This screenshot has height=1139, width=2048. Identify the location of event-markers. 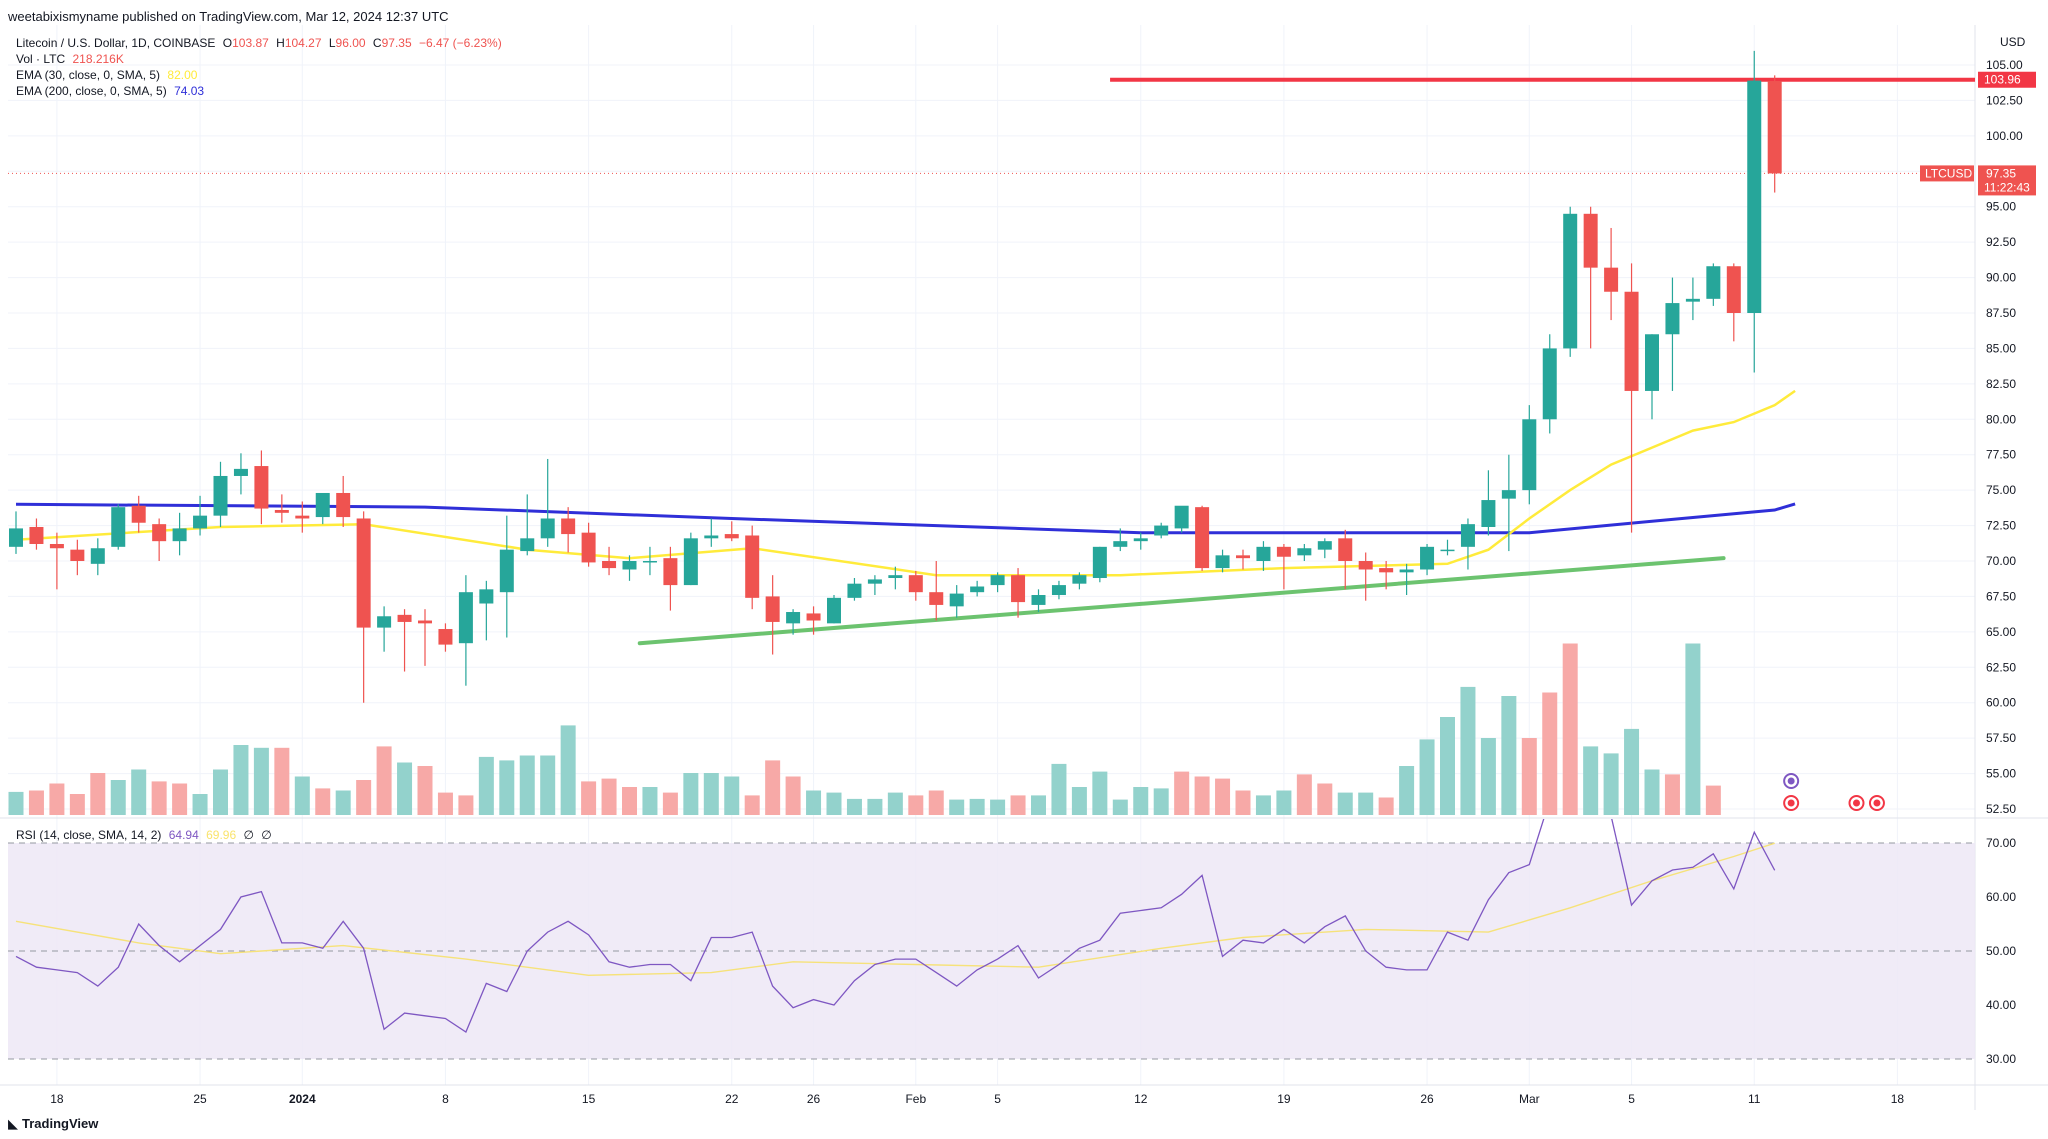
(1834, 792).